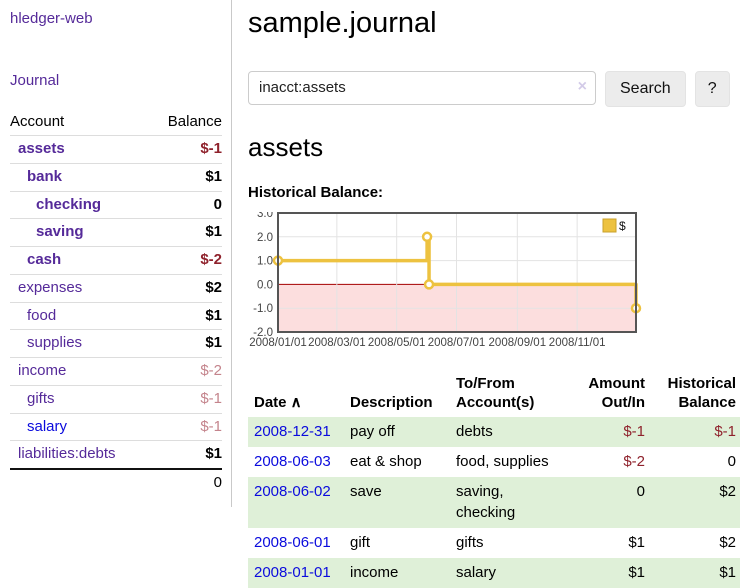  Describe the element at coordinates (518, 343) in the screenshot. I see `svg-text: 2008/09/01` at that location.